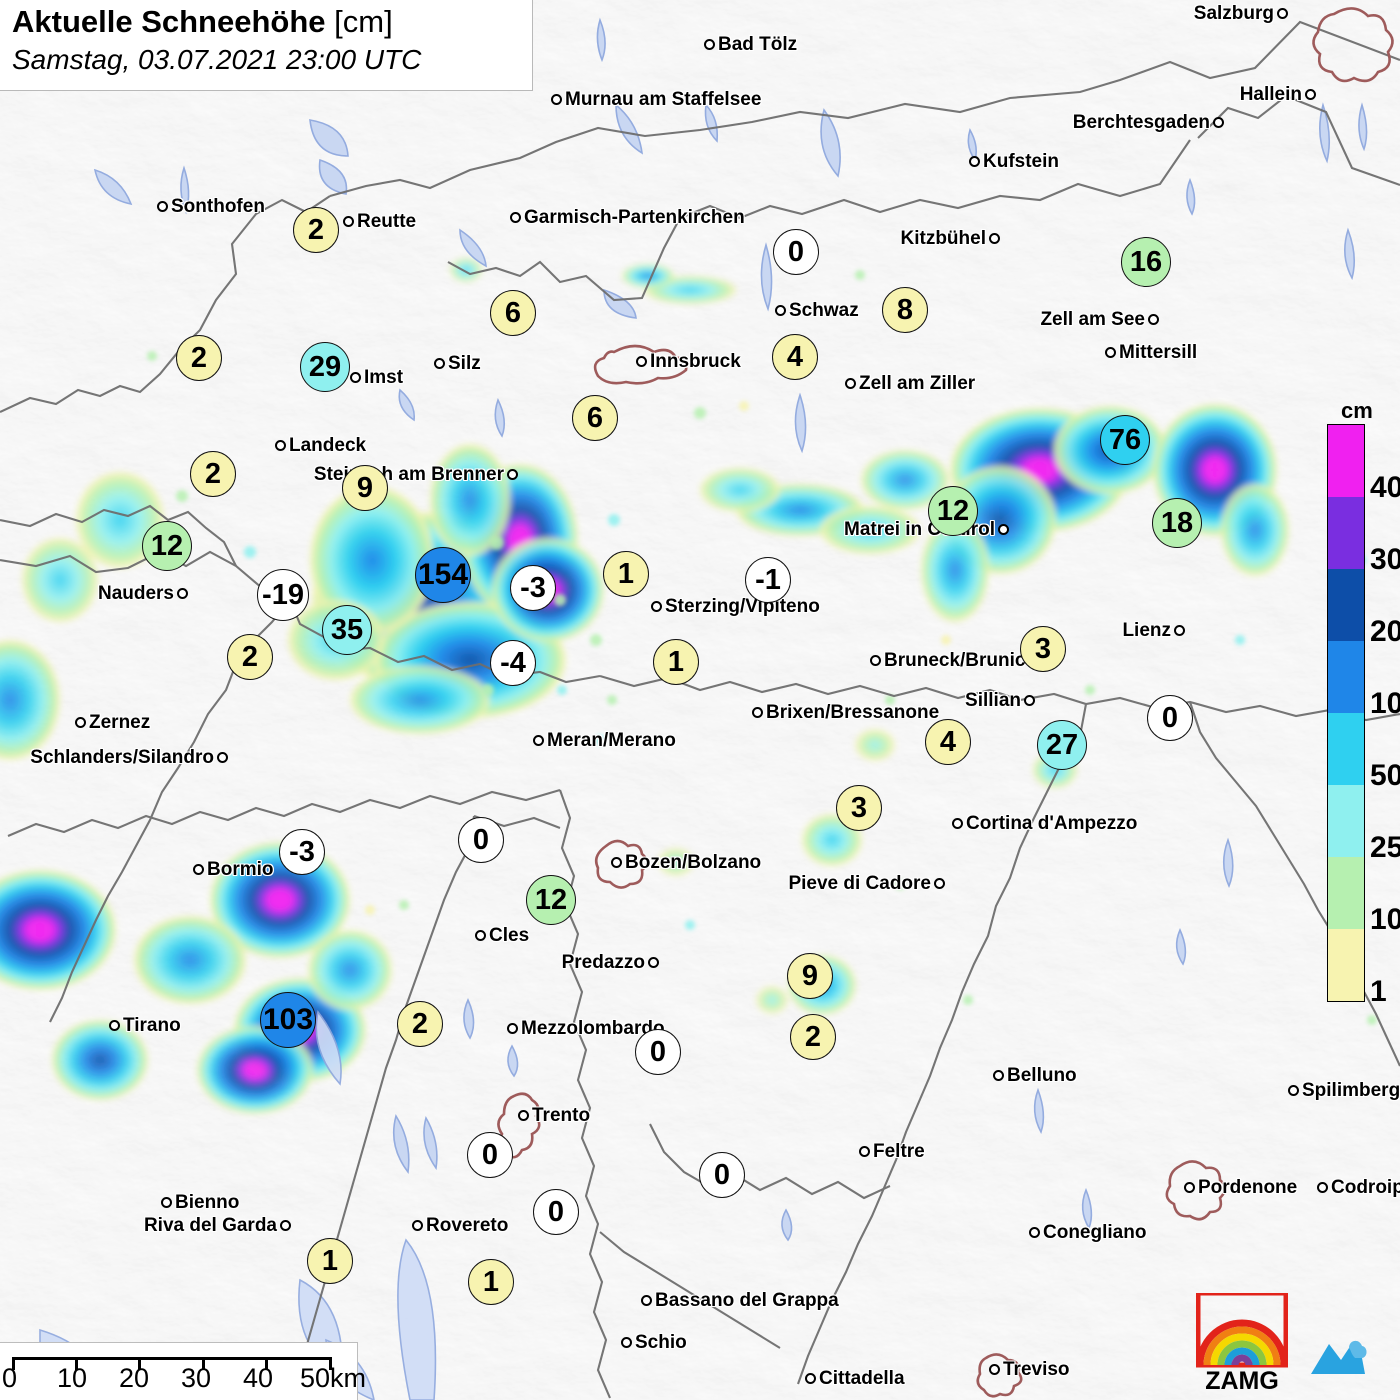 This screenshot has height=1400, width=1400. Describe the element at coordinates (1364, 464) in the screenshot. I see `legend-cell-400: 400` at that location.